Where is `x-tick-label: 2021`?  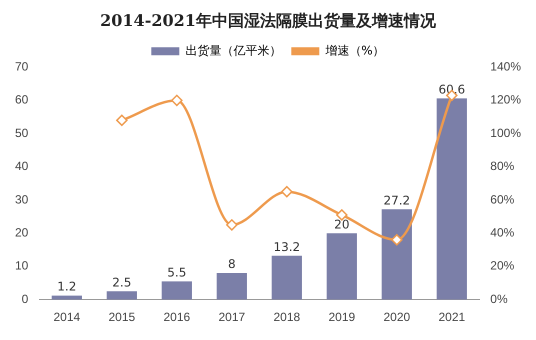 x-tick-label: 2021 is located at coordinates (452, 317).